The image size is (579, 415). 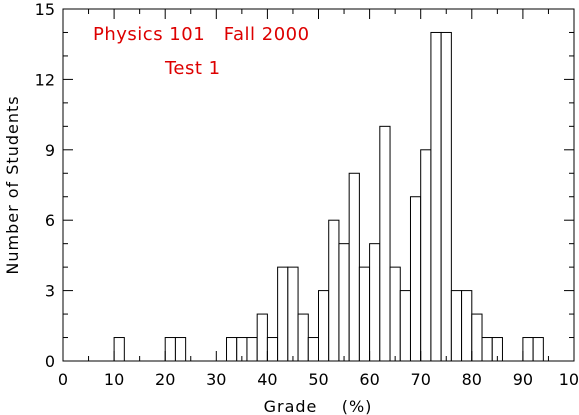 I want to click on x-tick-label-40: 40, so click(x=267, y=379).